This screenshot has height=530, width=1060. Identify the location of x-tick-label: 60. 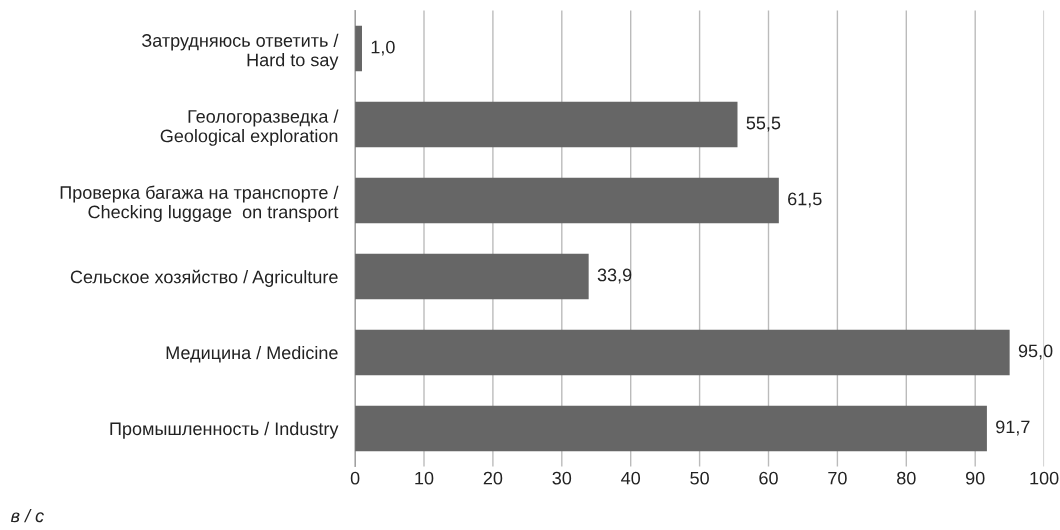
(768, 478).